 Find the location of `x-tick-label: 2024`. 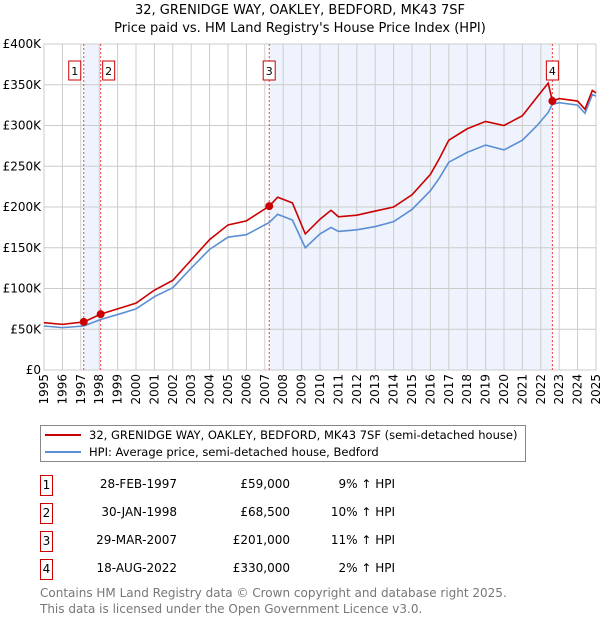

x-tick-label: 2024 is located at coordinates (578, 389).